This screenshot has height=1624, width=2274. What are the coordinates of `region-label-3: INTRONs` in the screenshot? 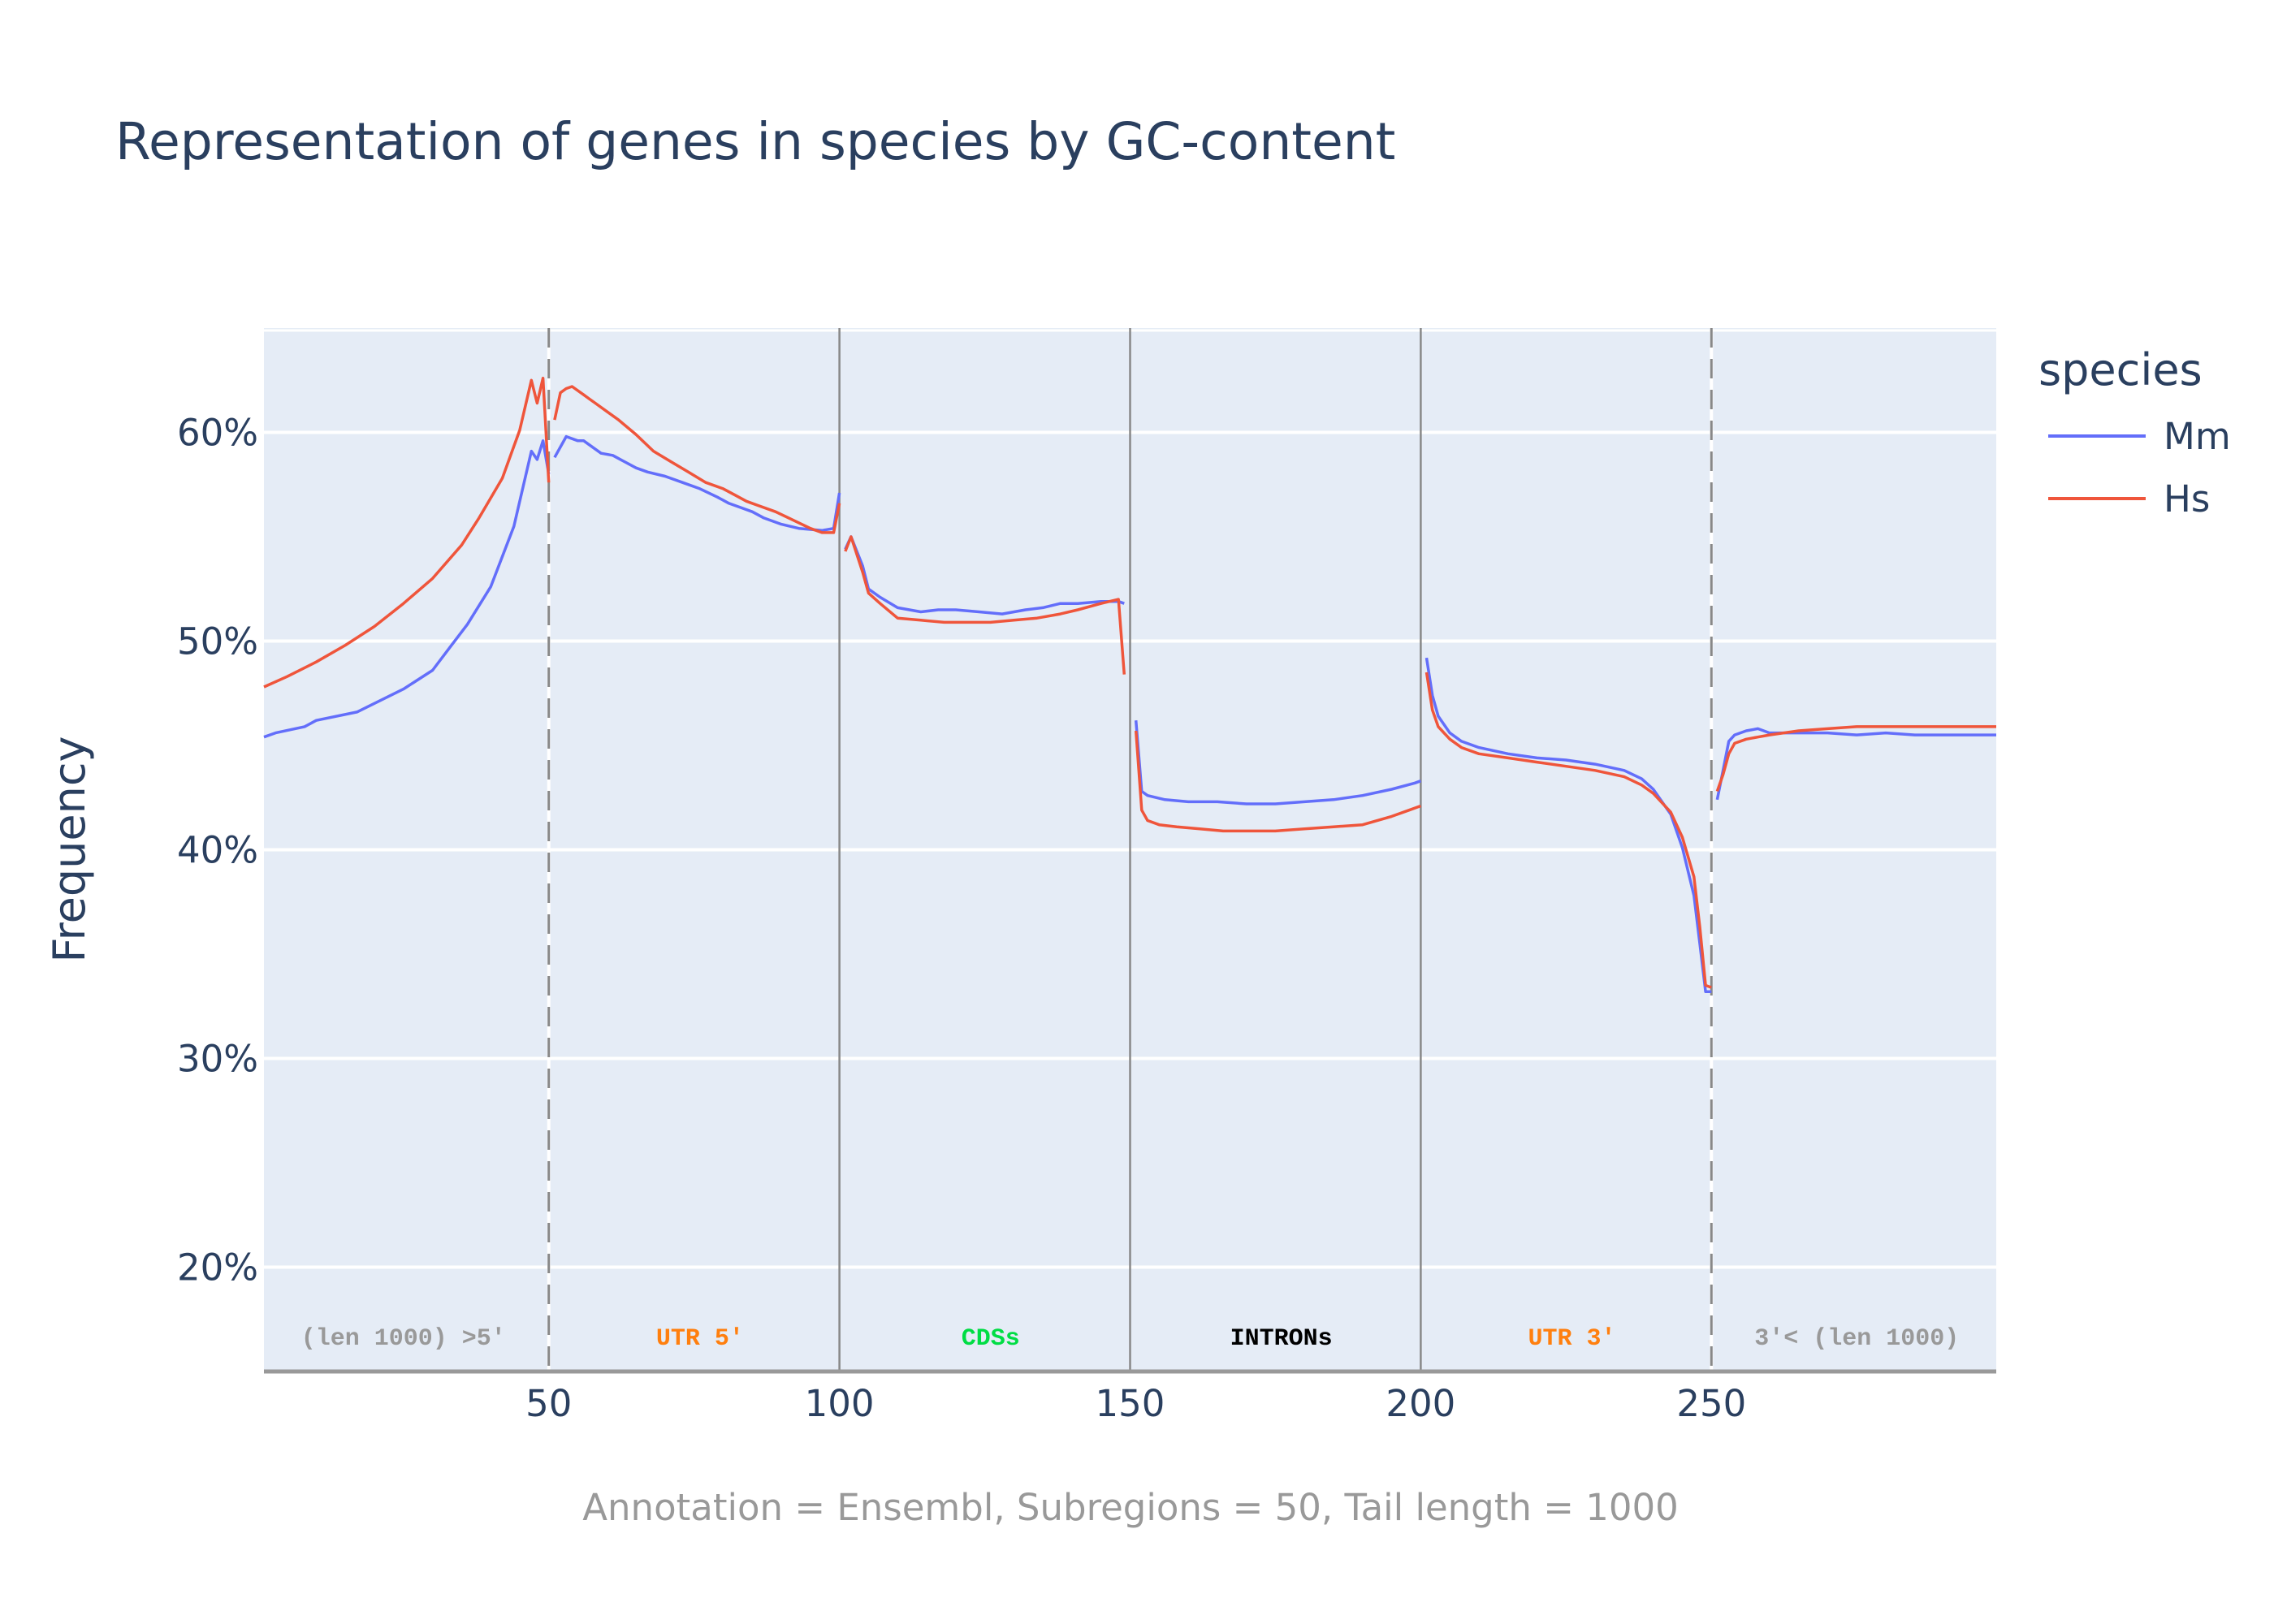 It's located at (1281, 1339).